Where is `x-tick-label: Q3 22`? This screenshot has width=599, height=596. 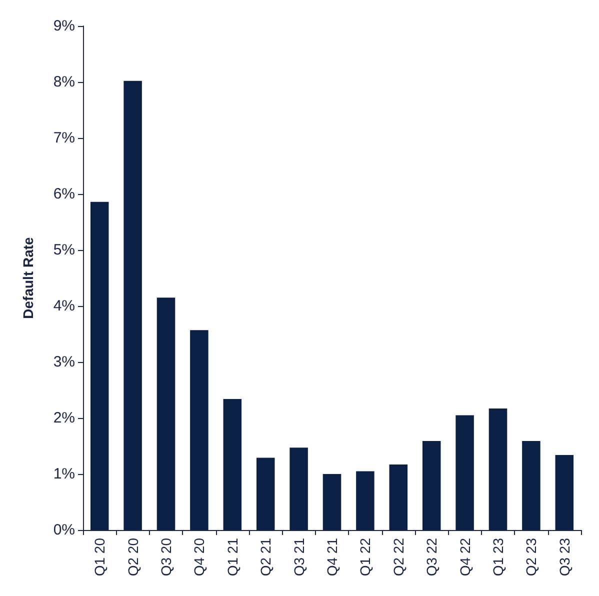
x-tick-label: Q3 22 is located at coordinates (432, 557).